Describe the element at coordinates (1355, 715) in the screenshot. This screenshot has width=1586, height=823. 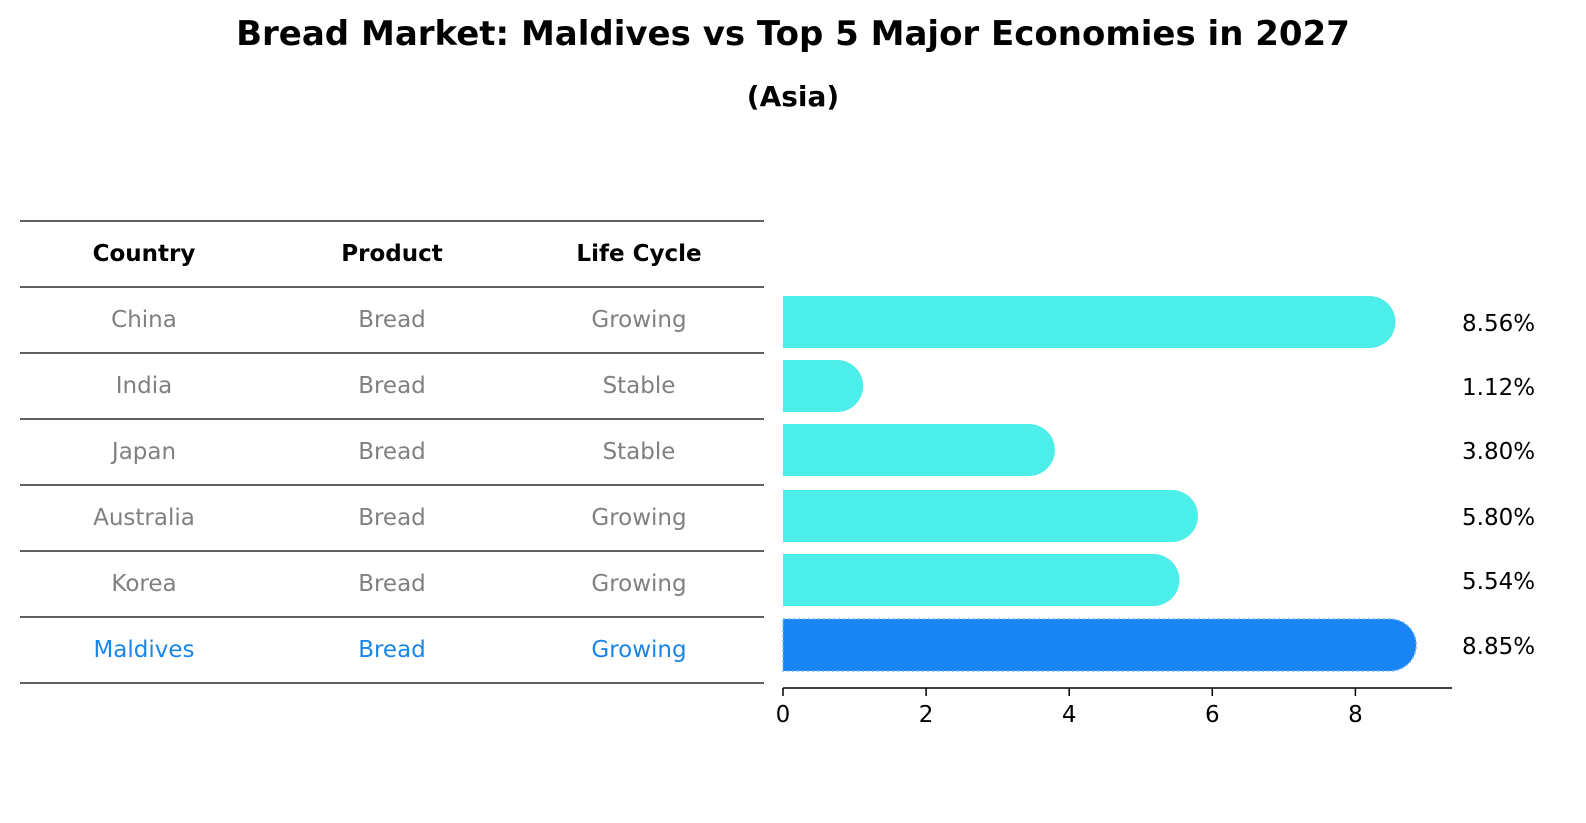
I see `x-tick-label: 8` at that location.